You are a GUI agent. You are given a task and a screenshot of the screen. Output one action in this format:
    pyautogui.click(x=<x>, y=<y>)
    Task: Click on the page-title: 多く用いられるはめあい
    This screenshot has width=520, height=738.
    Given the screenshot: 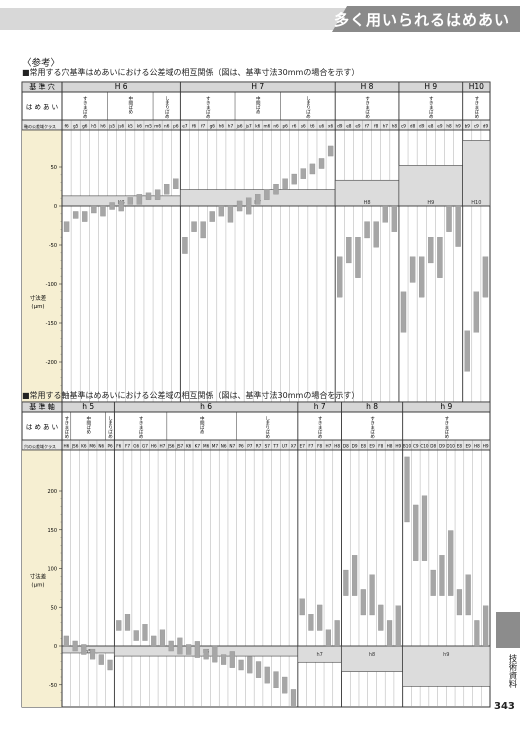 What is the action you would take?
    pyautogui.click(x=421, y=20)
    